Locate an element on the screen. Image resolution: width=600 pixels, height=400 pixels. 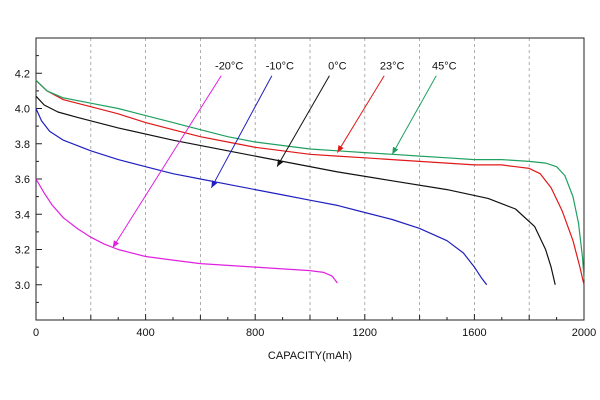
x-tick-label: 2000 is located at coordinates (584, 333).